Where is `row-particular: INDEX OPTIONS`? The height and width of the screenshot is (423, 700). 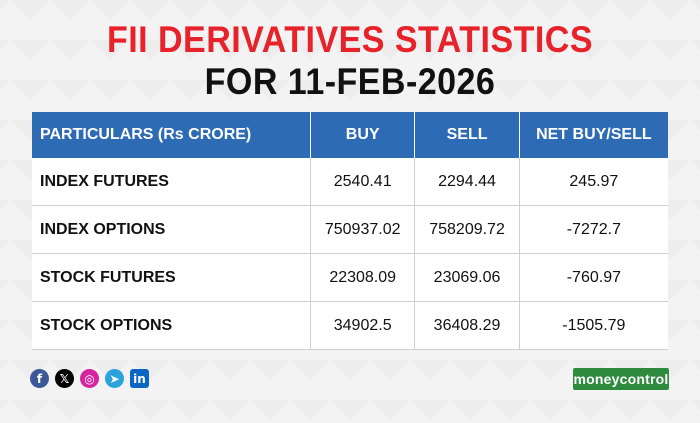 row-particular: INDEX OPTIONS is located at coordinates (171, 229).